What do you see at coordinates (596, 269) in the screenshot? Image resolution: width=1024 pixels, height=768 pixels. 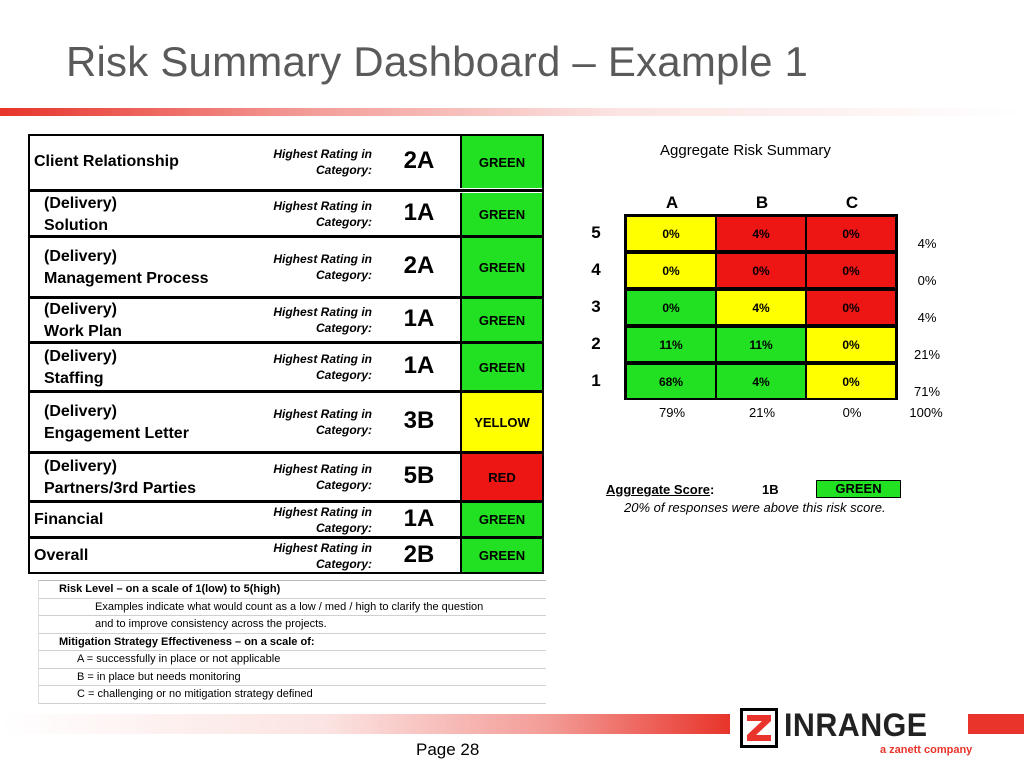 I see `matrix-row-header: 4` at bounding box center [596, 269].